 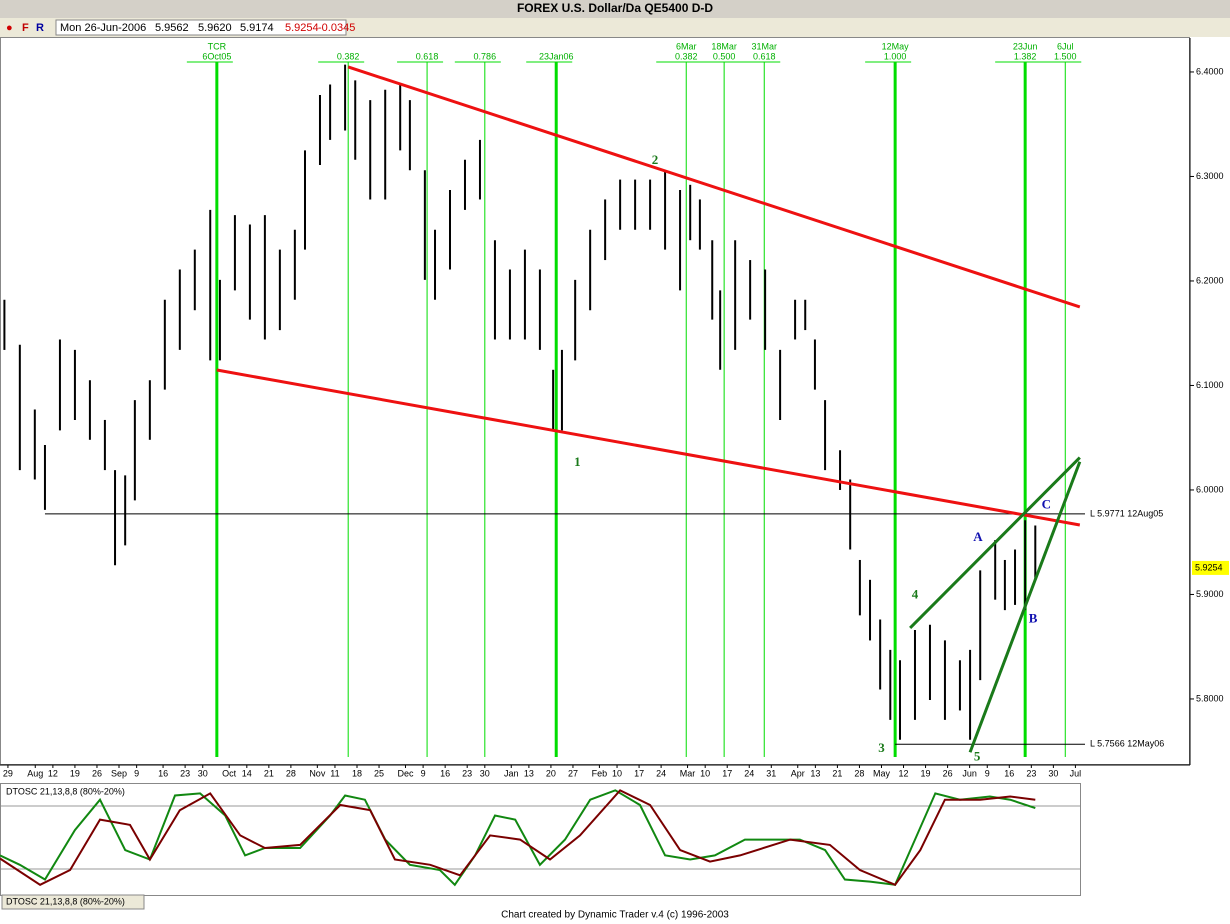 What do you see at coordinates (655, 159) in the screenshot?
I see `wave-label: 2` at bounding box center [655, 159].